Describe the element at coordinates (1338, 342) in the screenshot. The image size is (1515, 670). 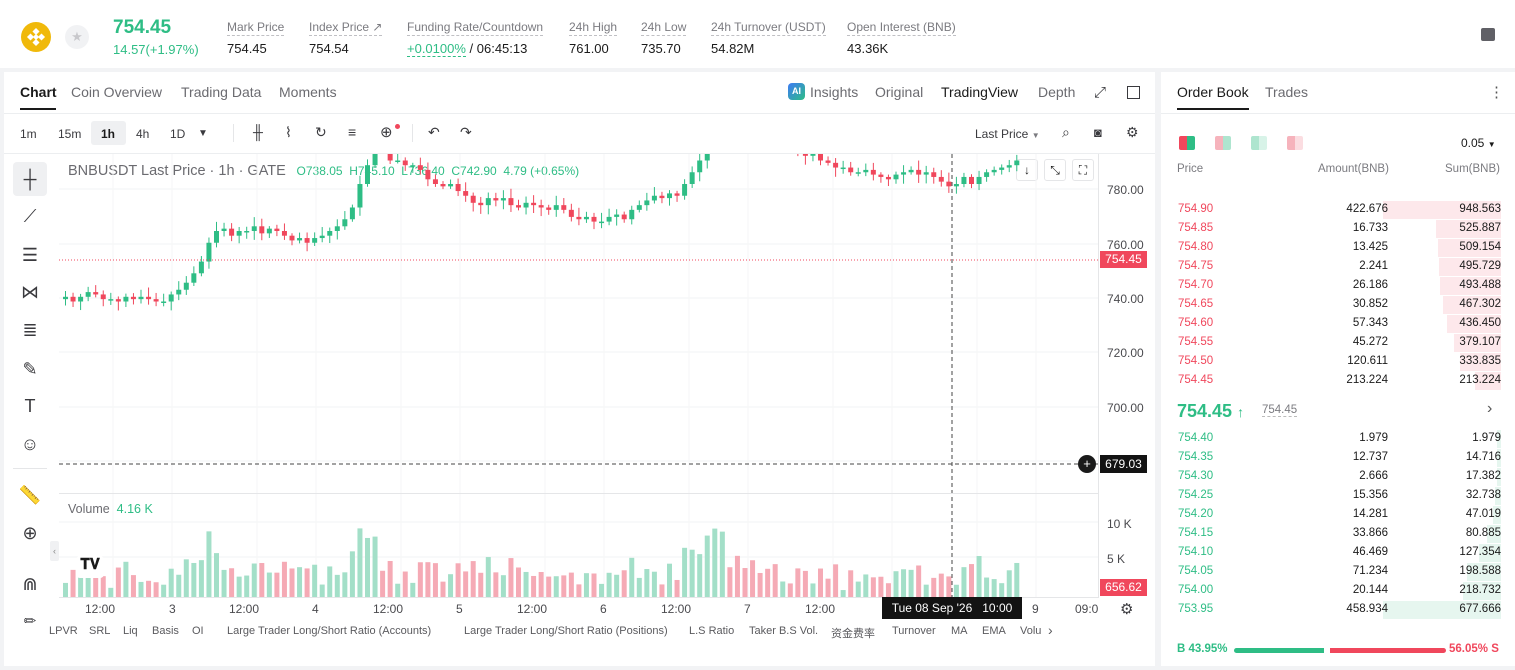
I see `ask-row: 754.55 45.272 379.107` at that location.